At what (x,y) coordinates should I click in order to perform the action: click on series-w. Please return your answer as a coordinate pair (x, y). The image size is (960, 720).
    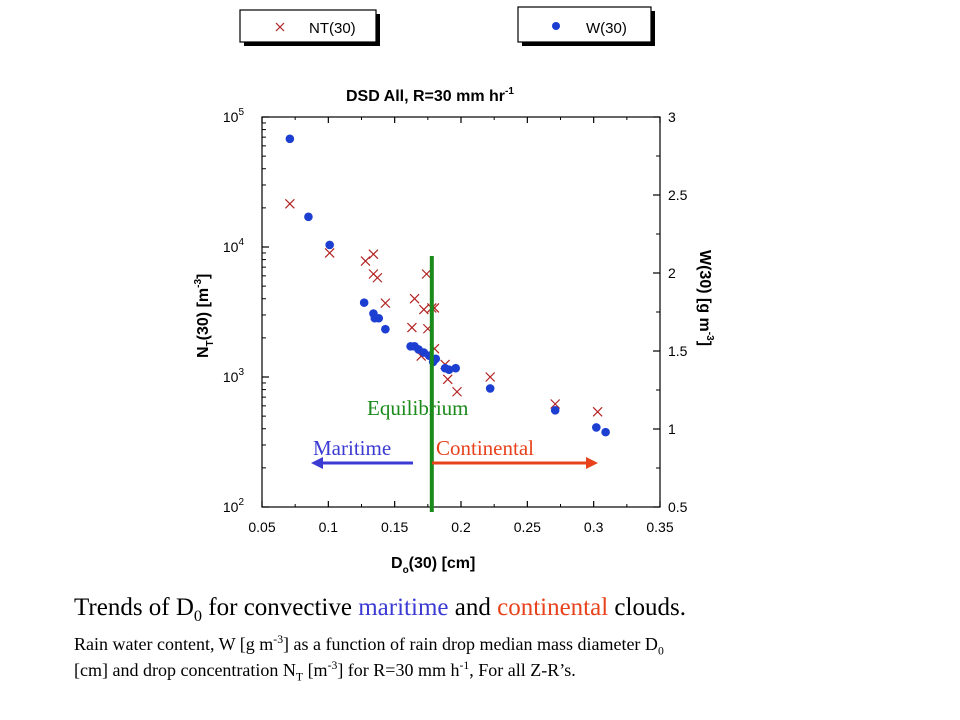
    Looking at the image, I should click on (447, 285).